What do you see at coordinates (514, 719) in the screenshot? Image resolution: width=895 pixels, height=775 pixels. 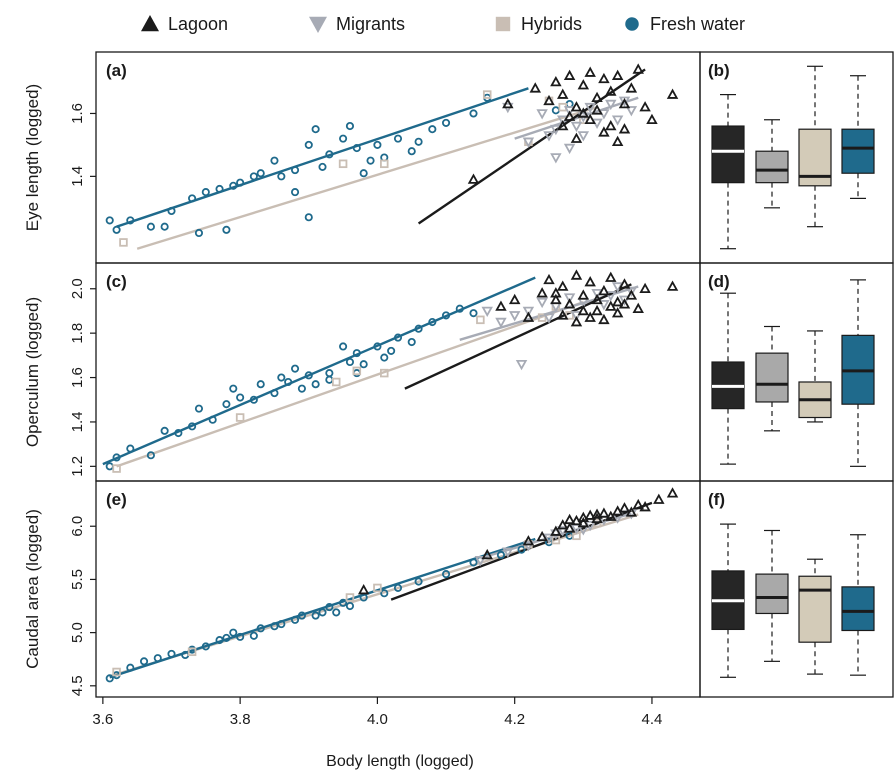 I see `x-tick-label: 4.2` at bounding box center [514, 719].